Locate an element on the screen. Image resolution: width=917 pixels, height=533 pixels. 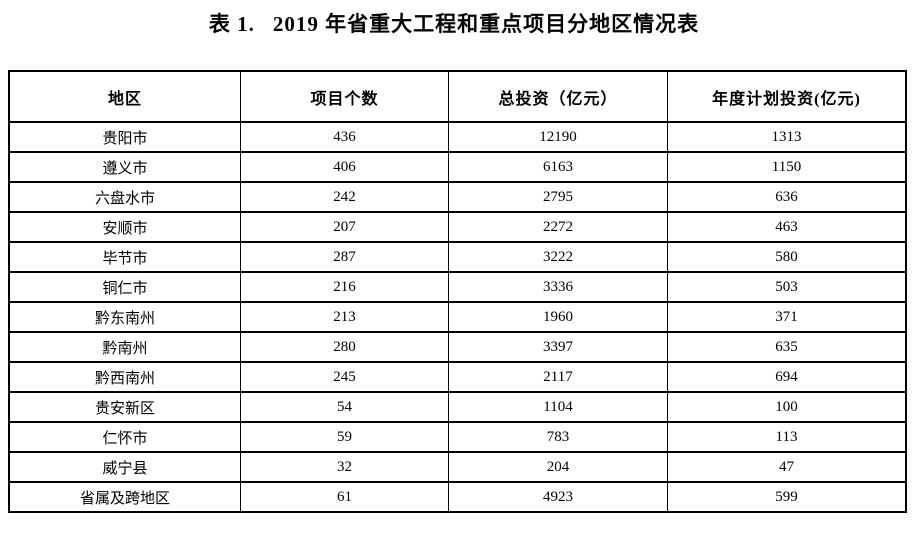
total-investment-cell: 204 is located at coordinates (558, 467).